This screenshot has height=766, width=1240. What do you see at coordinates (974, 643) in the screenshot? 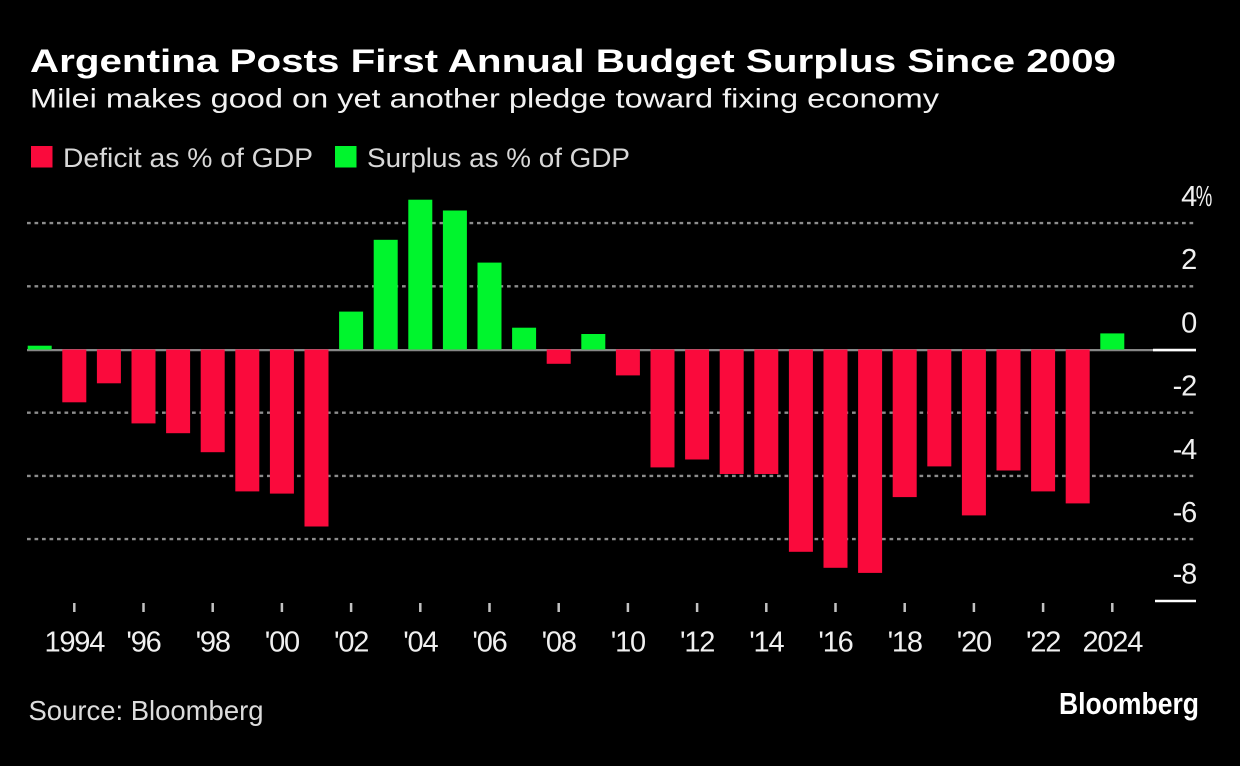
I see `svg-text: '20` at bounding box center [974, 643].